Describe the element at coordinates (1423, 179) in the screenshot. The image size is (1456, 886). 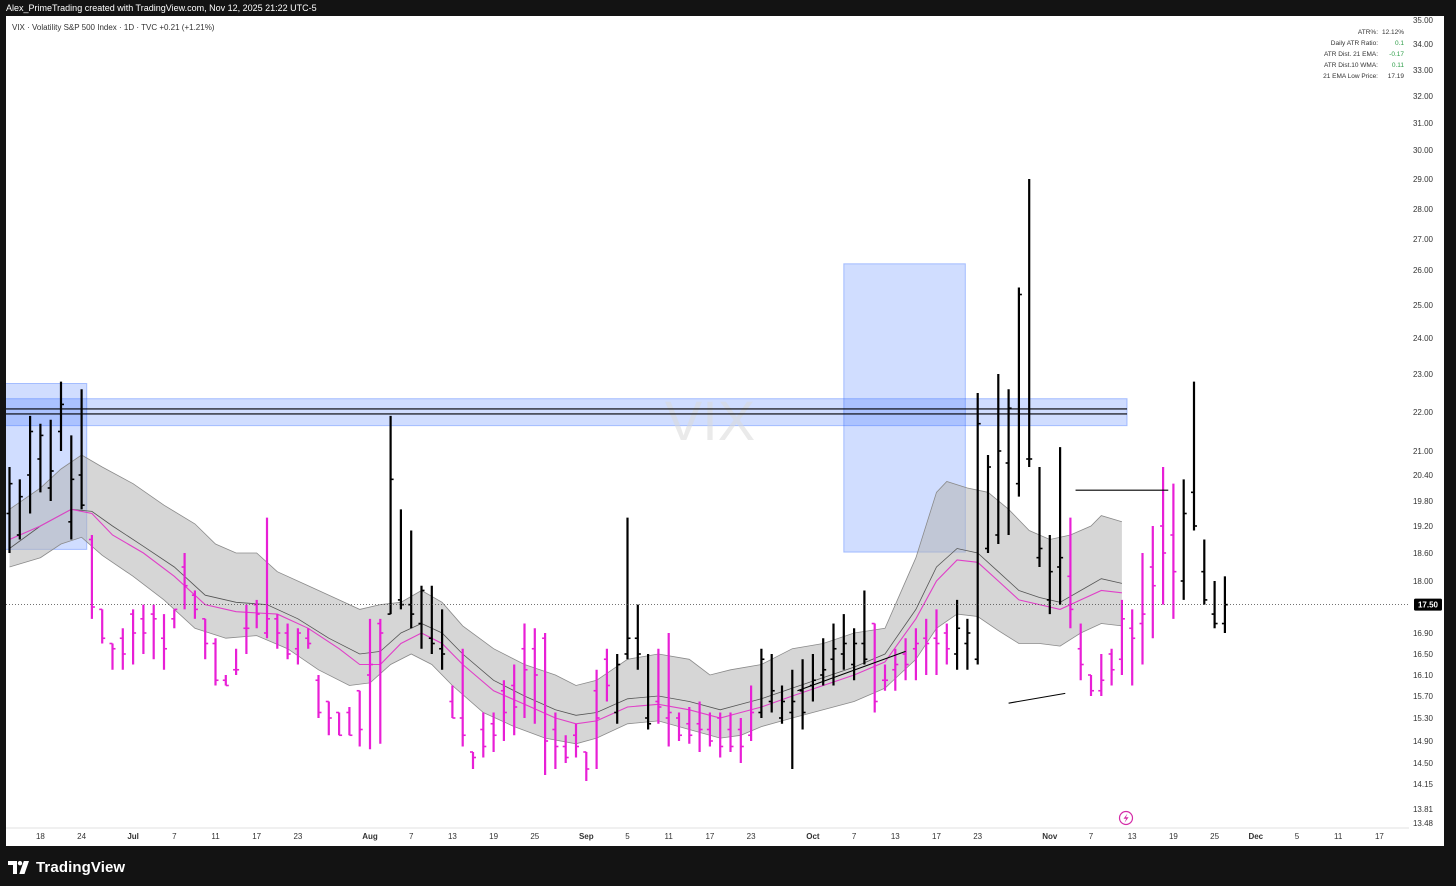
I see `price-tick-label: 29.00` at that location.